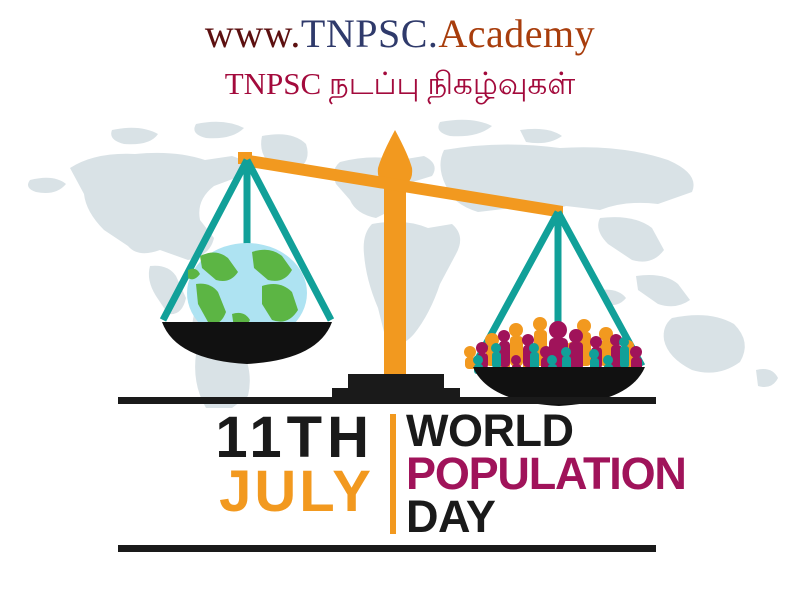 The image size is (800, 600). What do you see at coordinates (294, 437) in the screenshot?
I see `date-number: 11TH` at bounding box center [294, 437].